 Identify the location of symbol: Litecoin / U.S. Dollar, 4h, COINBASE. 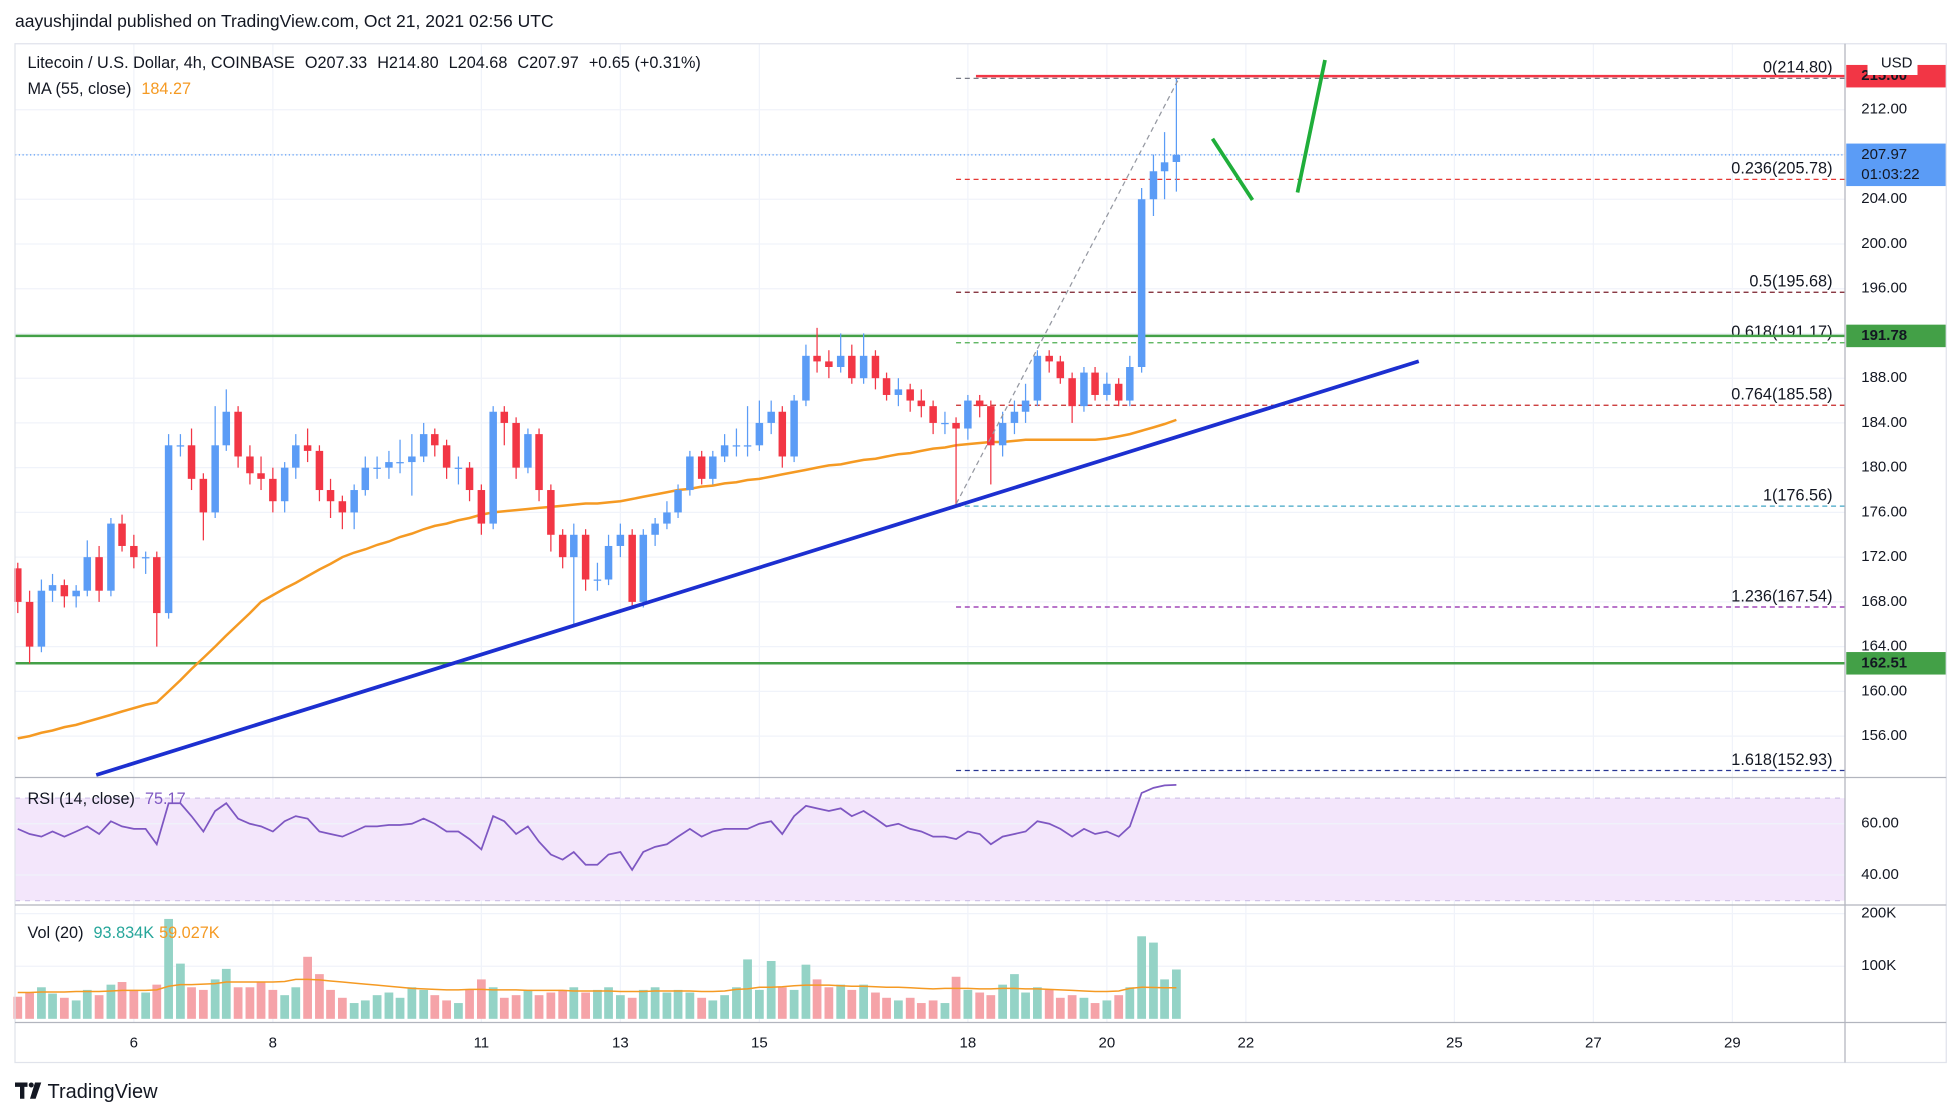
(161, 63).